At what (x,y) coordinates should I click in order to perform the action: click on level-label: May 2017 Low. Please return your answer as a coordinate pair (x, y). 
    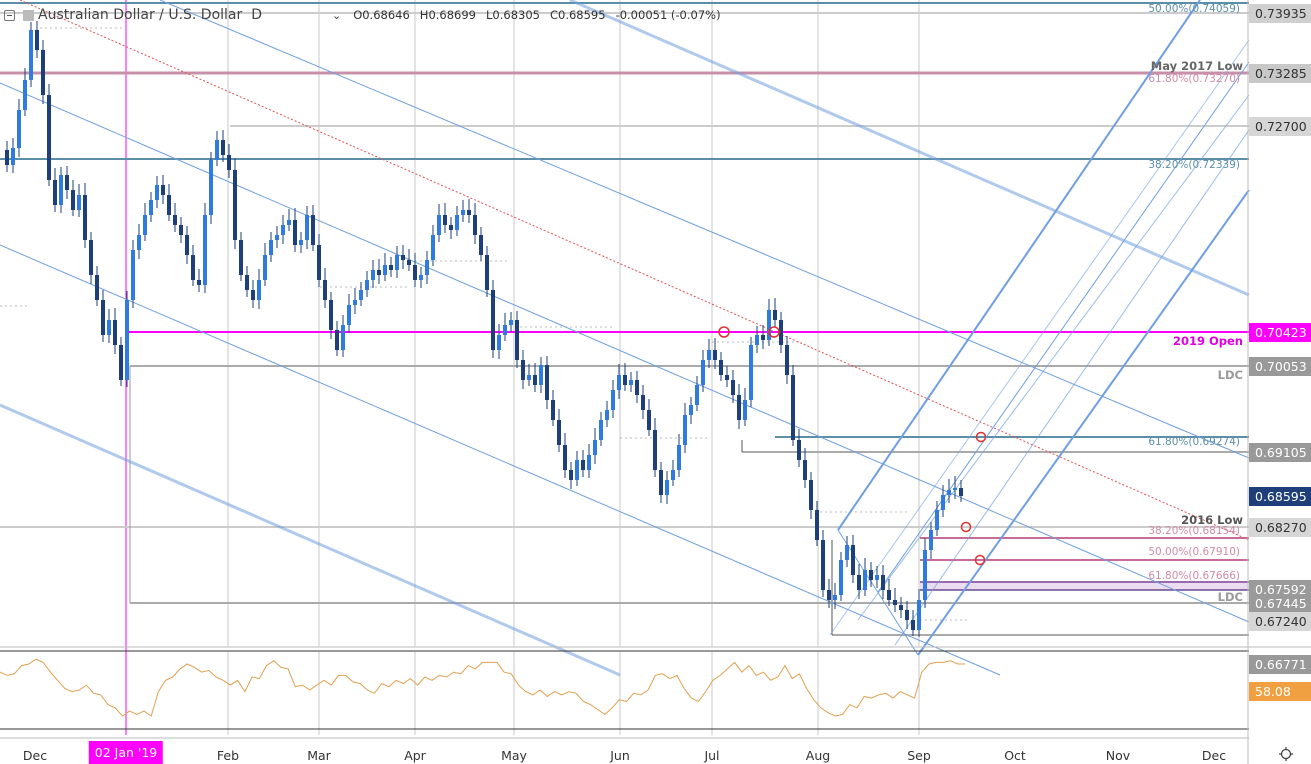
    Looking at the image, I should click on (1196, 66).